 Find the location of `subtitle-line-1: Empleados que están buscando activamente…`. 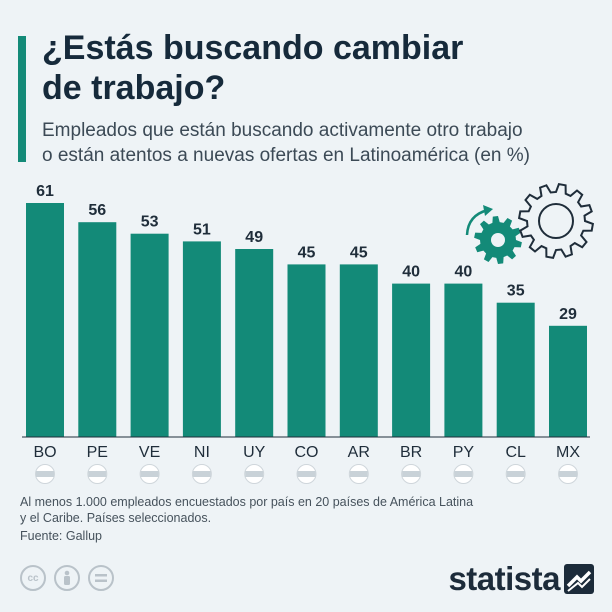

subtitle-line-1: Empleados que están buscando activamente… is located at coordinates (282, 130).